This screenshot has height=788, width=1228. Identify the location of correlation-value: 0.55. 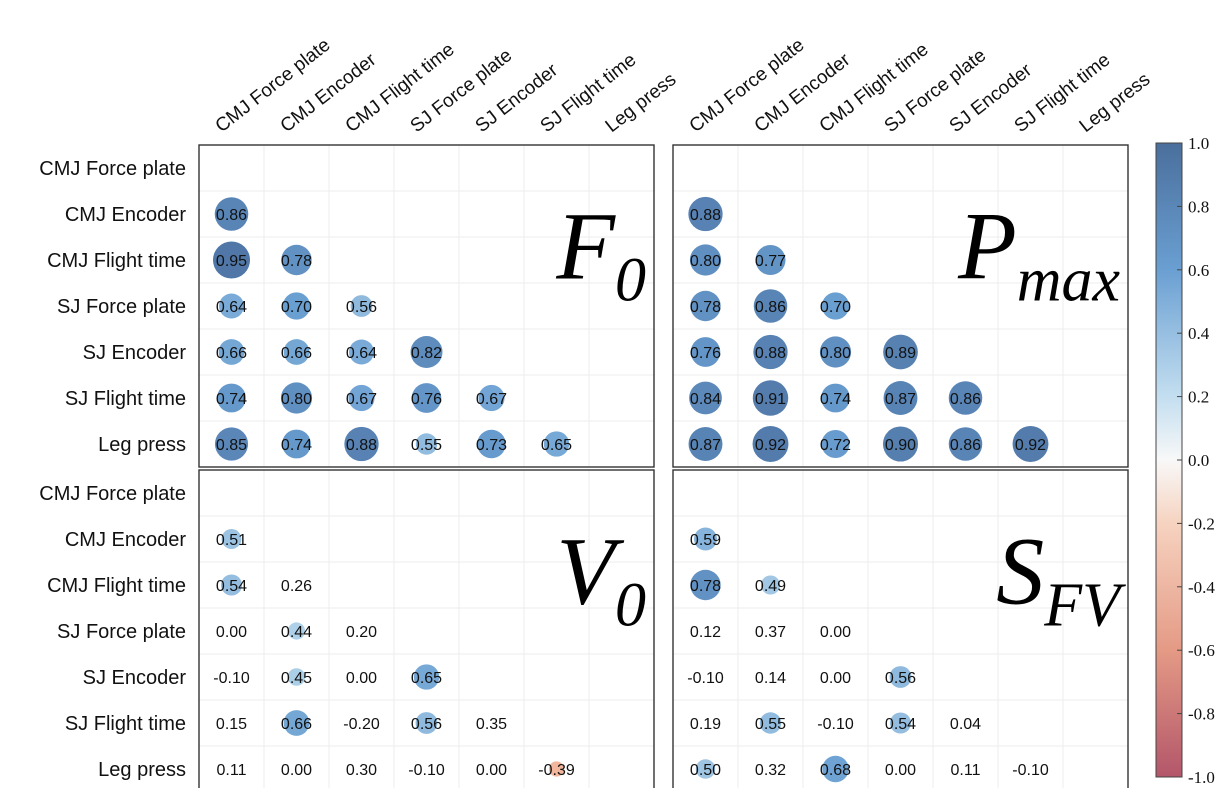
(426, 445).